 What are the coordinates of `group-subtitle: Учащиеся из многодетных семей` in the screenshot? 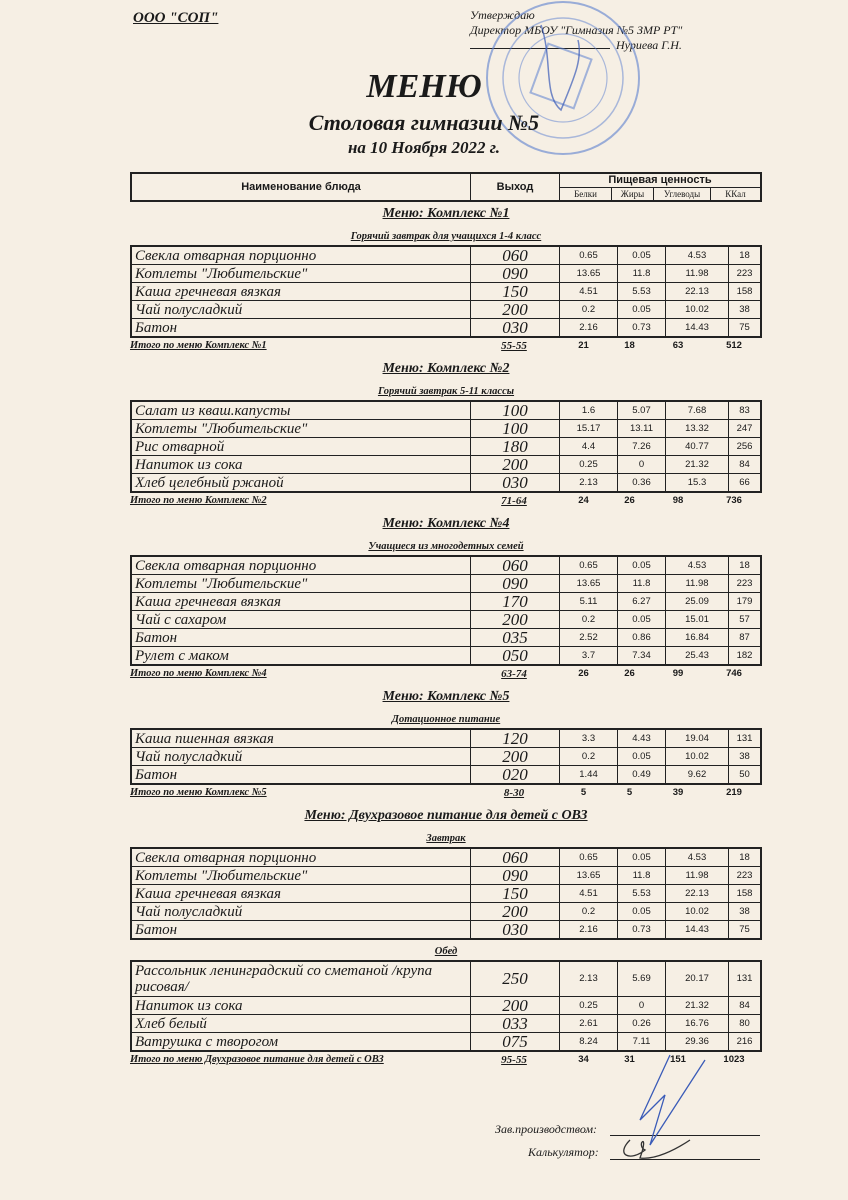 It's located at (446, 546).